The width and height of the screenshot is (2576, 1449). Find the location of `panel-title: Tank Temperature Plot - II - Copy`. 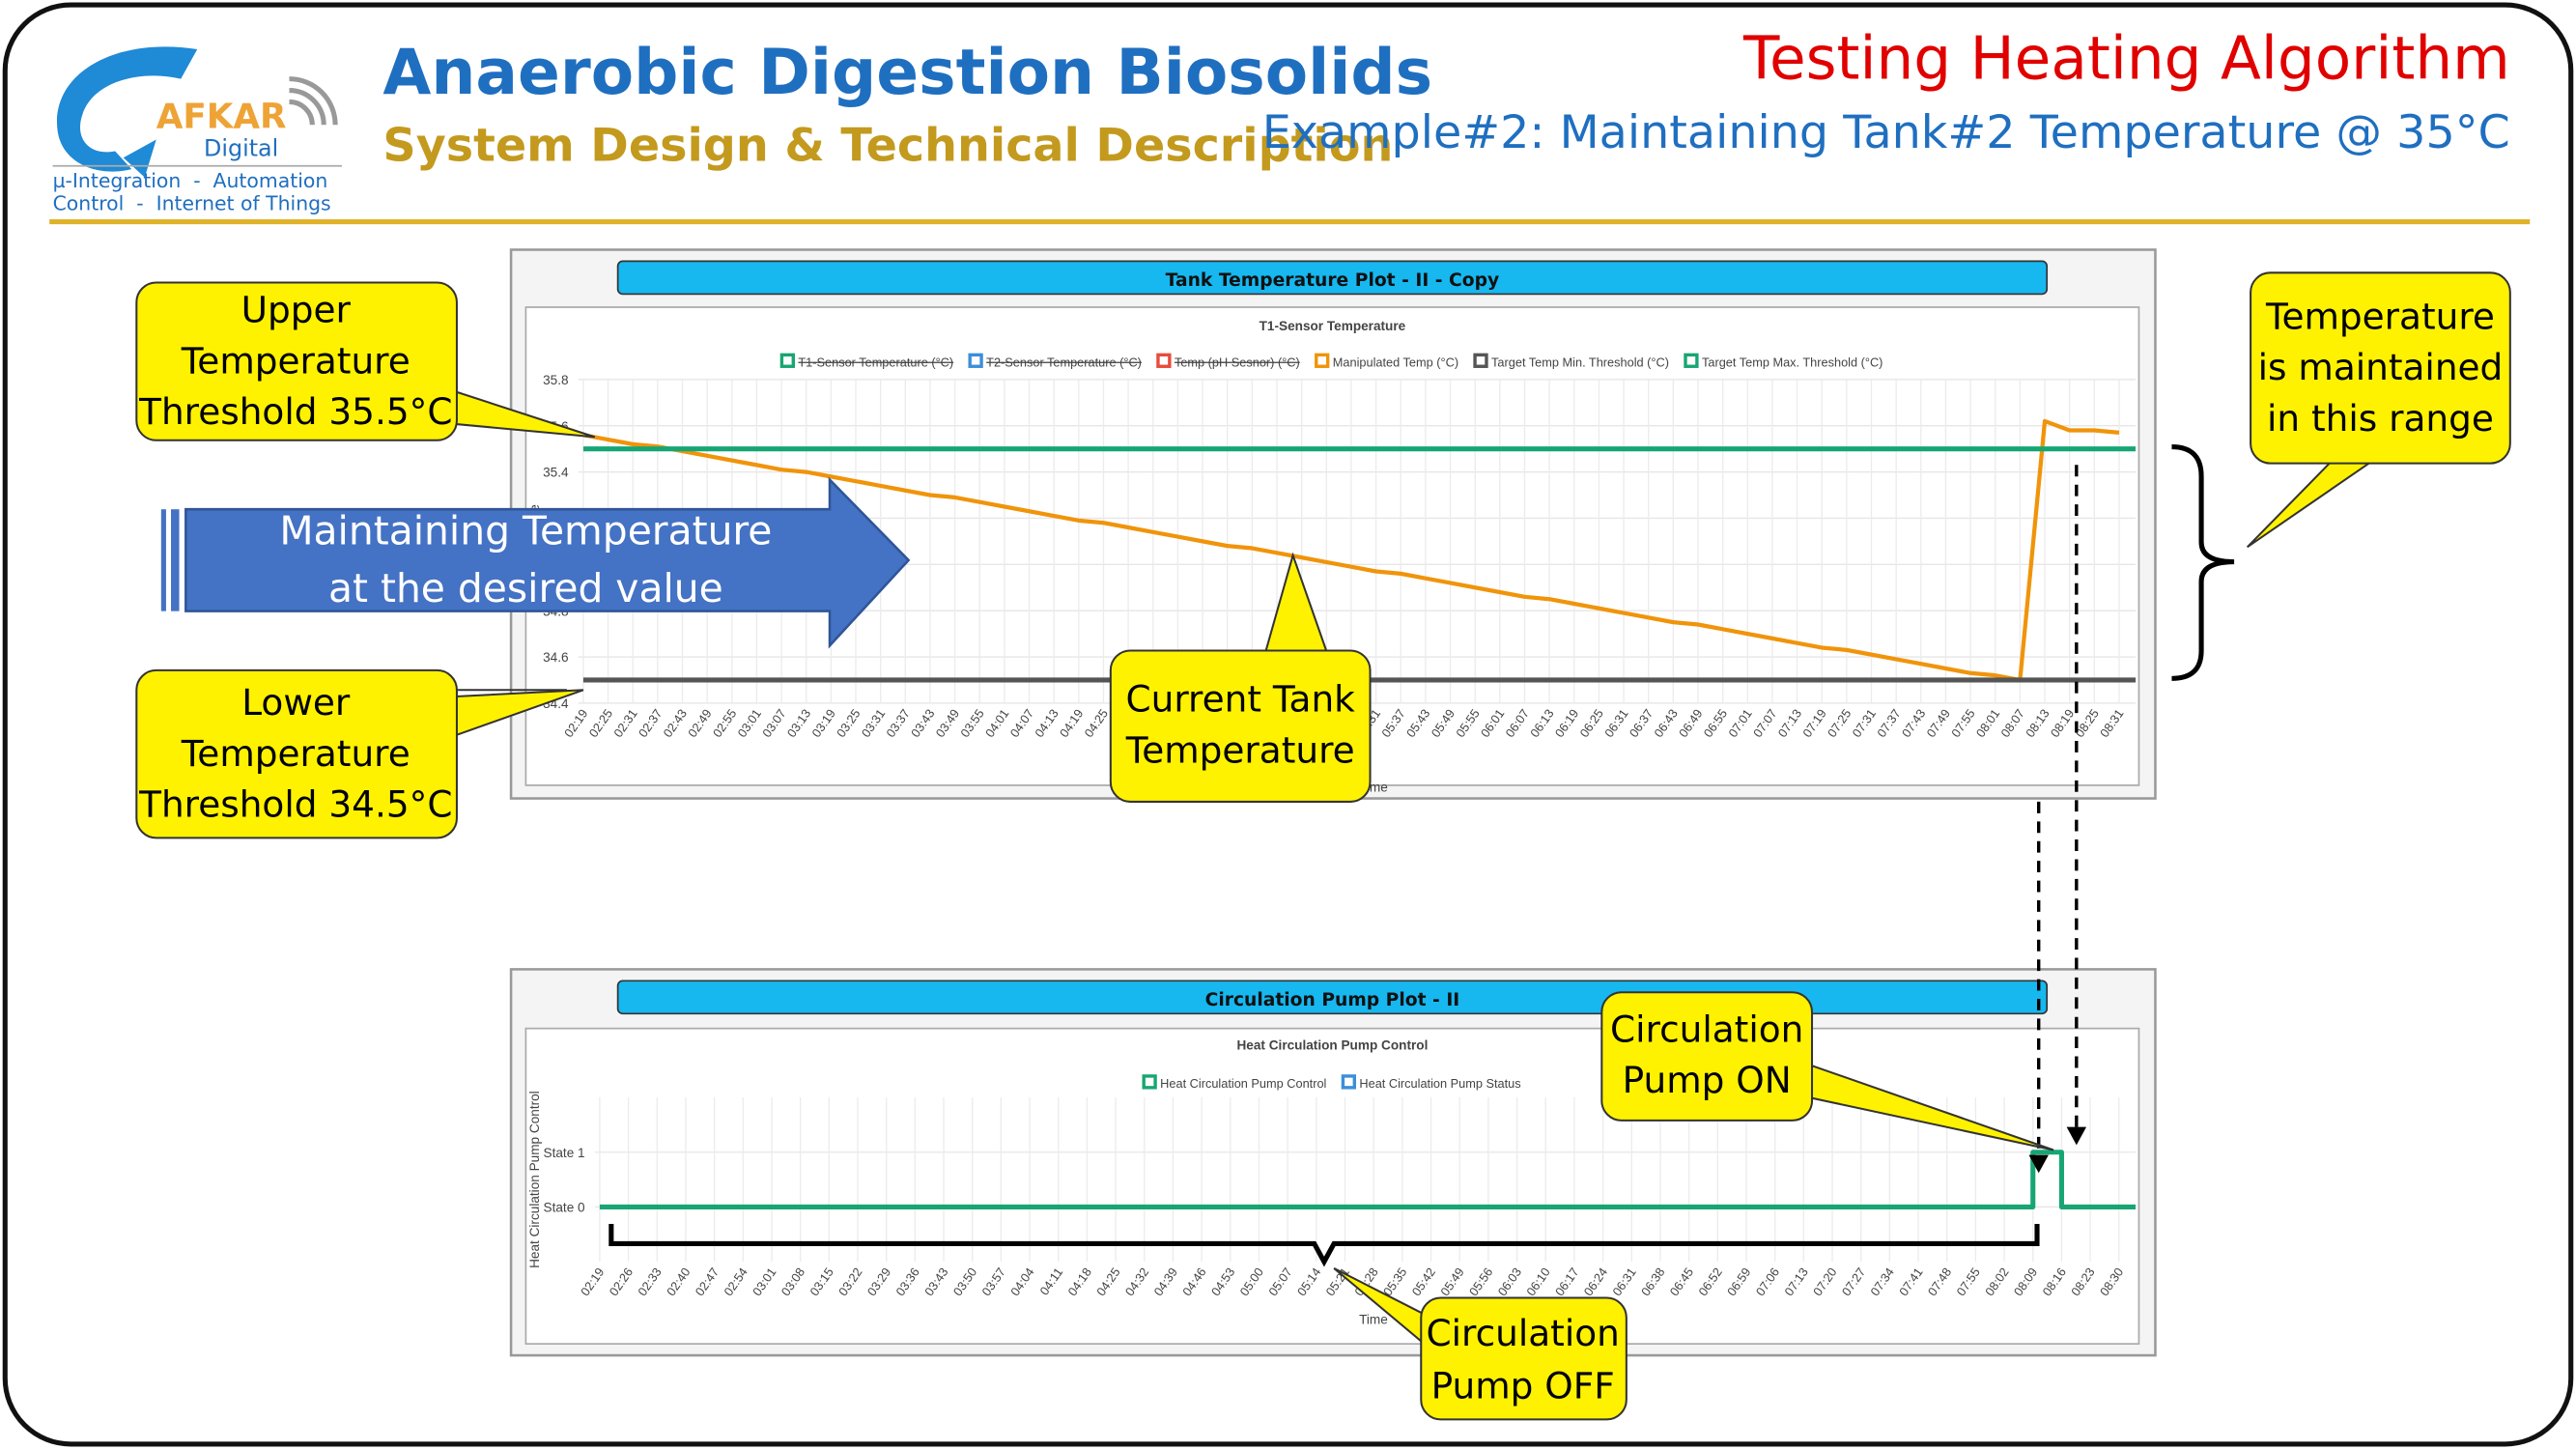

panel-title: Tank Temperature Plot - II - Copy is located at coordinates (1333, 280).